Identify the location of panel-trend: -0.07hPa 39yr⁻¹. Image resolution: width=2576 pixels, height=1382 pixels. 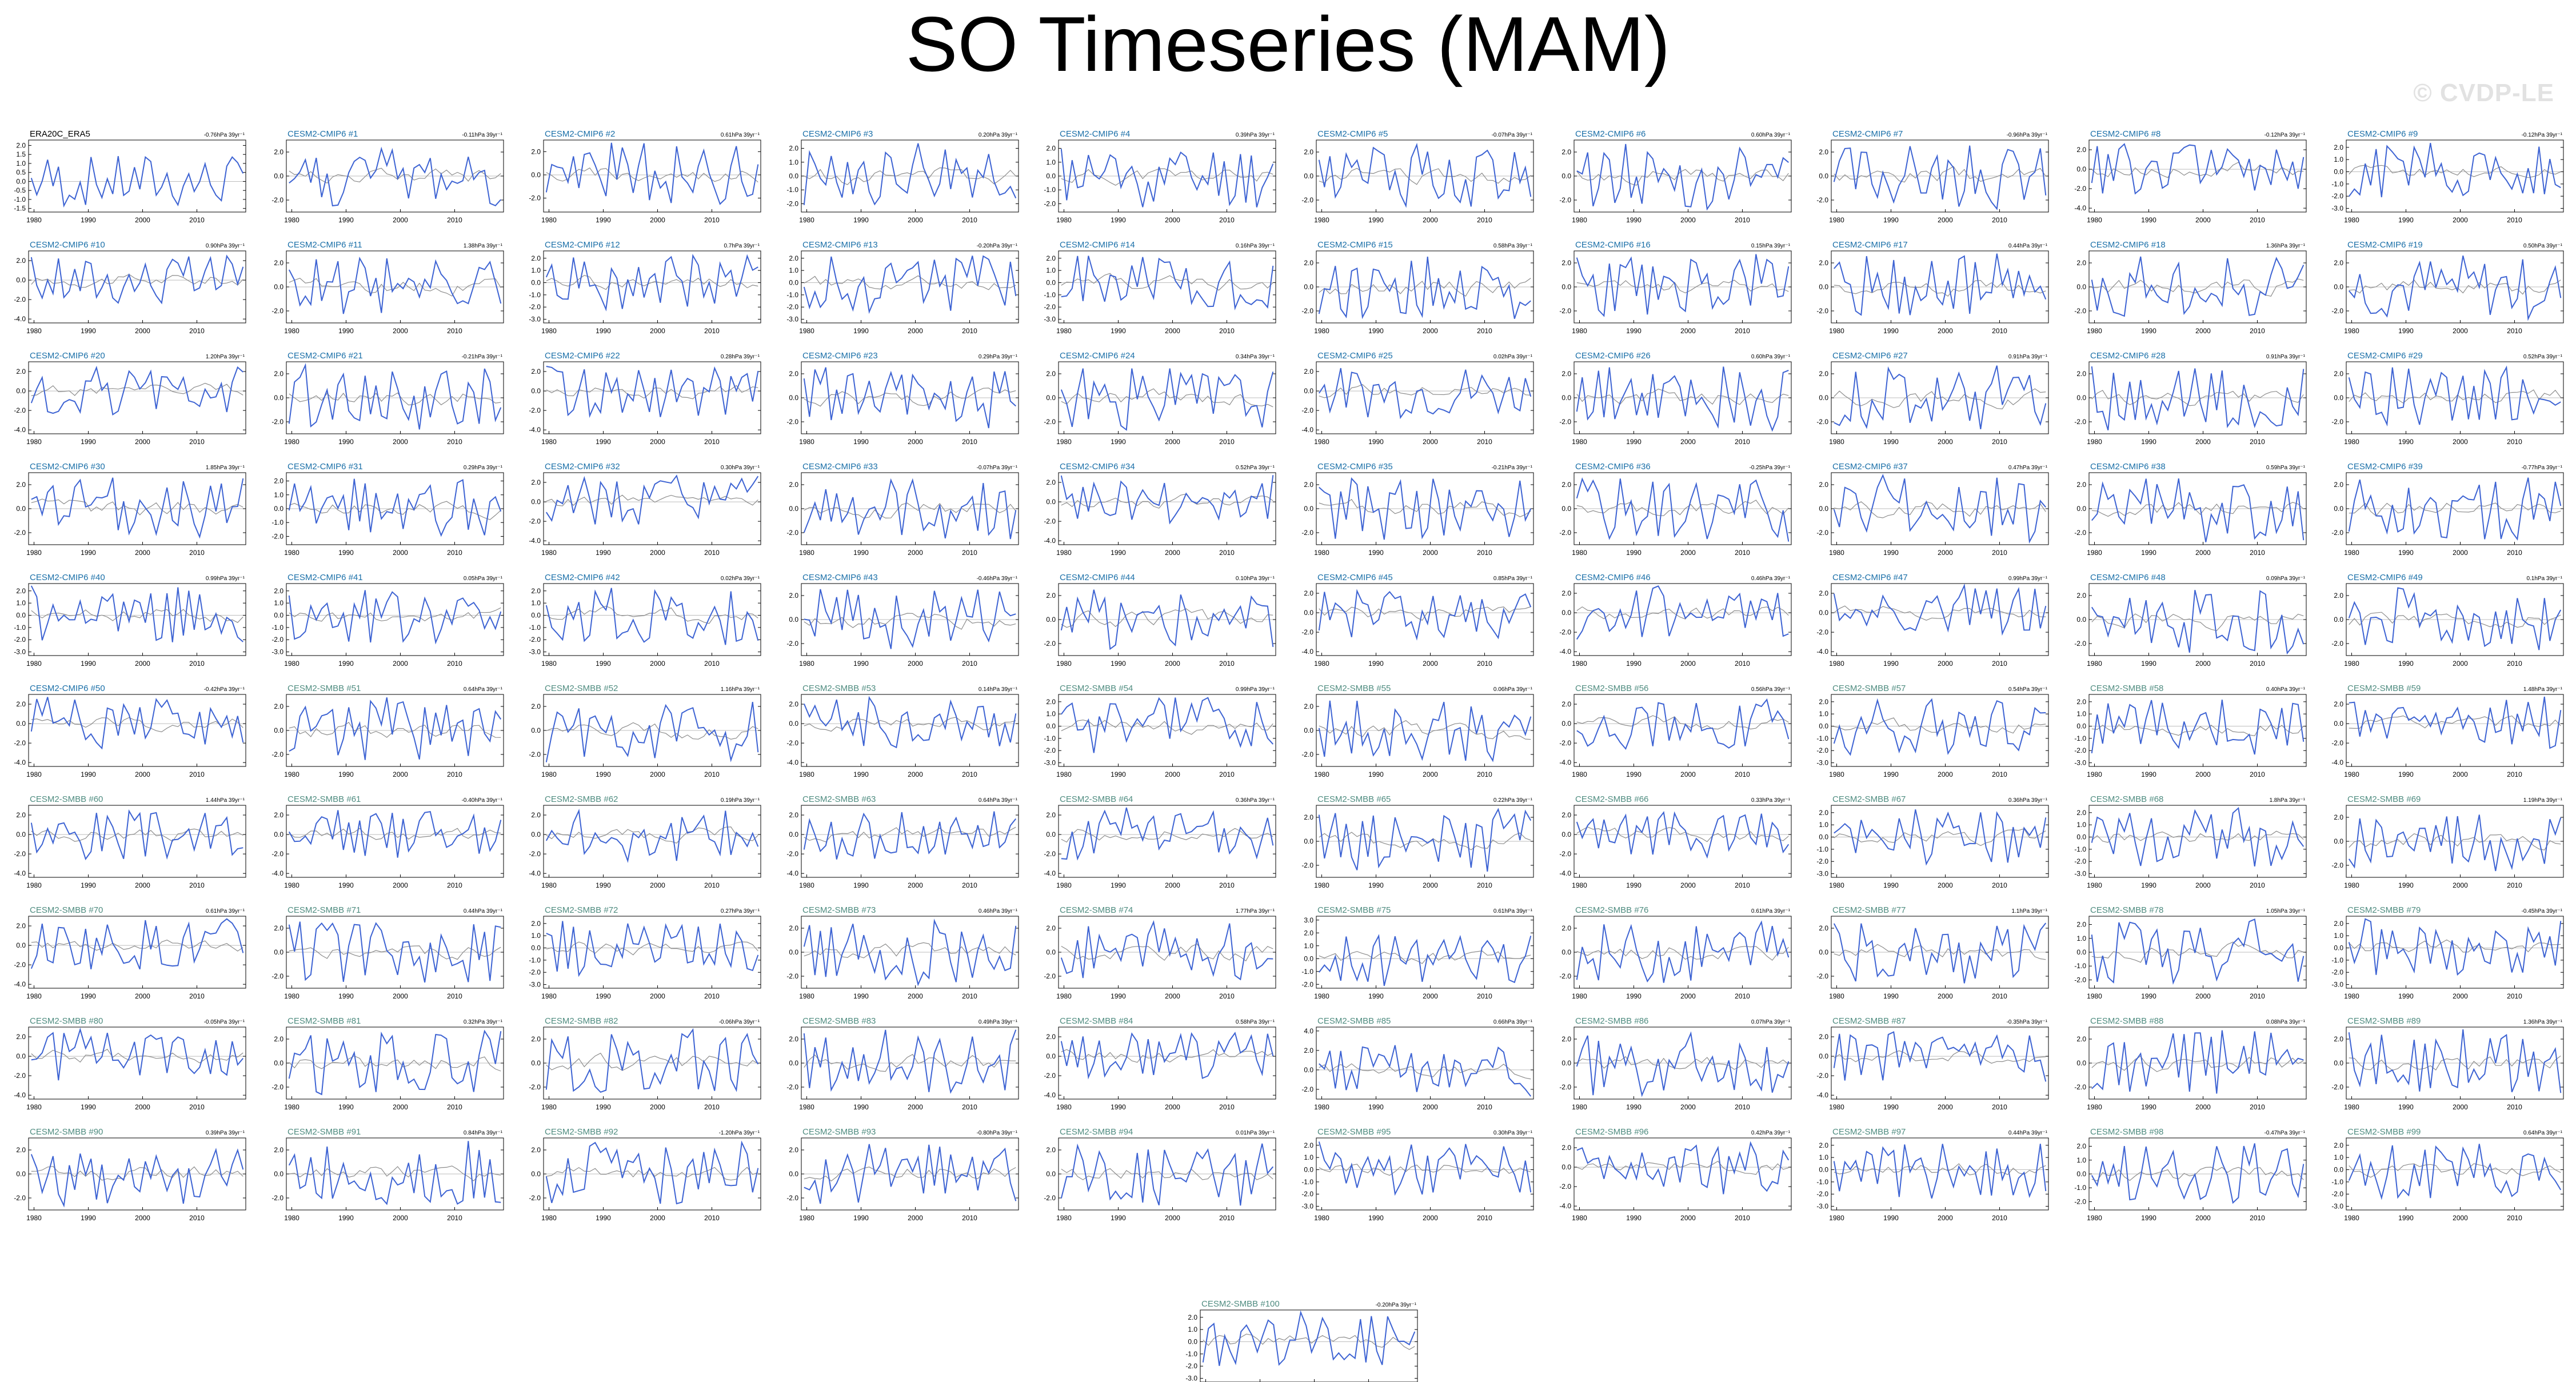
(996, 468).